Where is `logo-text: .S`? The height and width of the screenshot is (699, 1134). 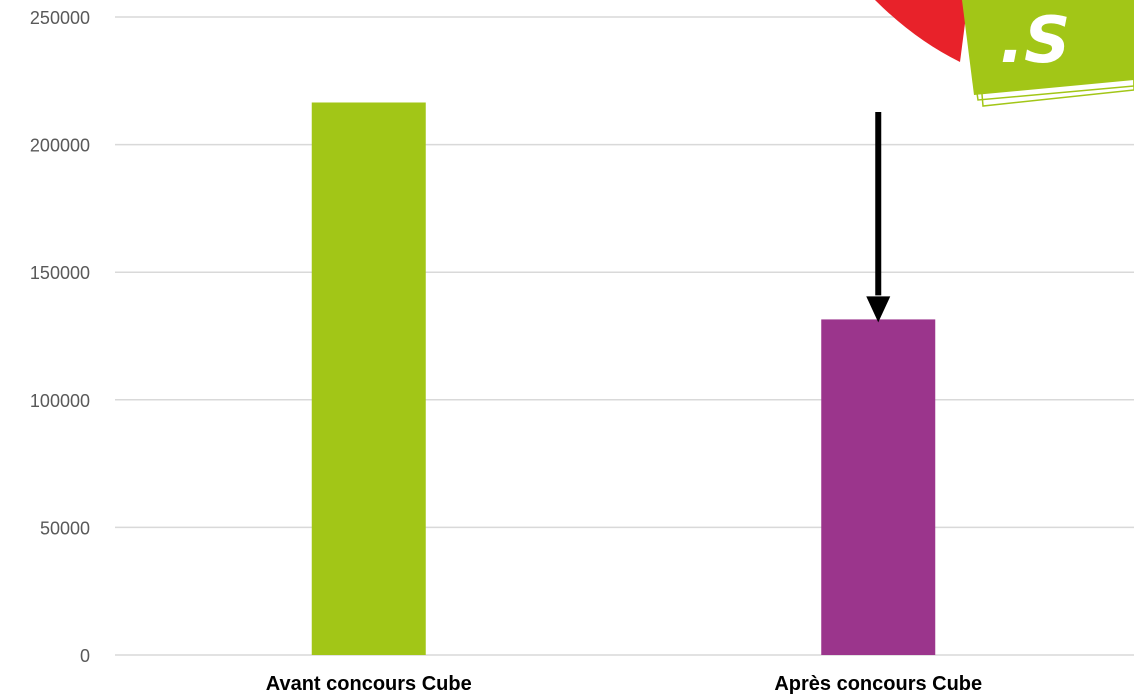
logo-text: .S is located at coordinates (1035, 41).